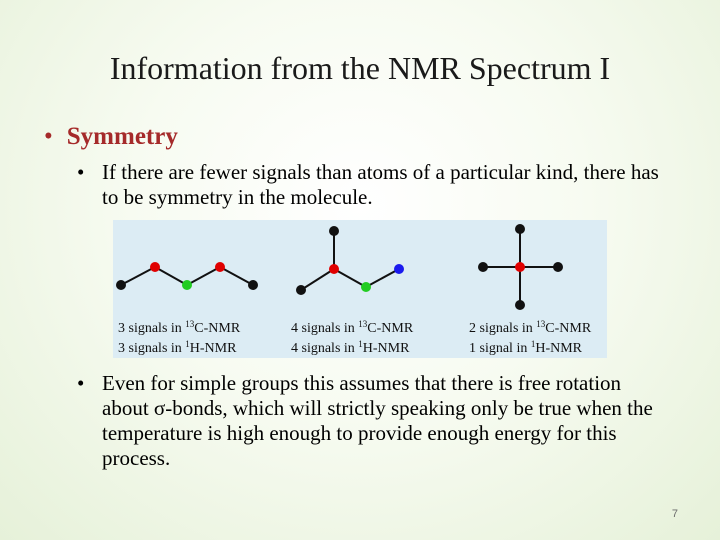 The height and width of the screenshot is (540, 720). I want to click on caption-1h-molecule-2: 4 signals in 1H-NMR, so click(350, 347).